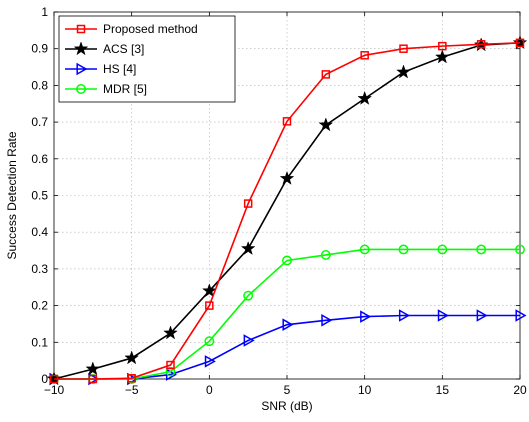 This screenshot has width=529, height=422. Describe the element at coordinates (123, 49) in the screenshot. I see `legend-label: ACS [3]` at that location.